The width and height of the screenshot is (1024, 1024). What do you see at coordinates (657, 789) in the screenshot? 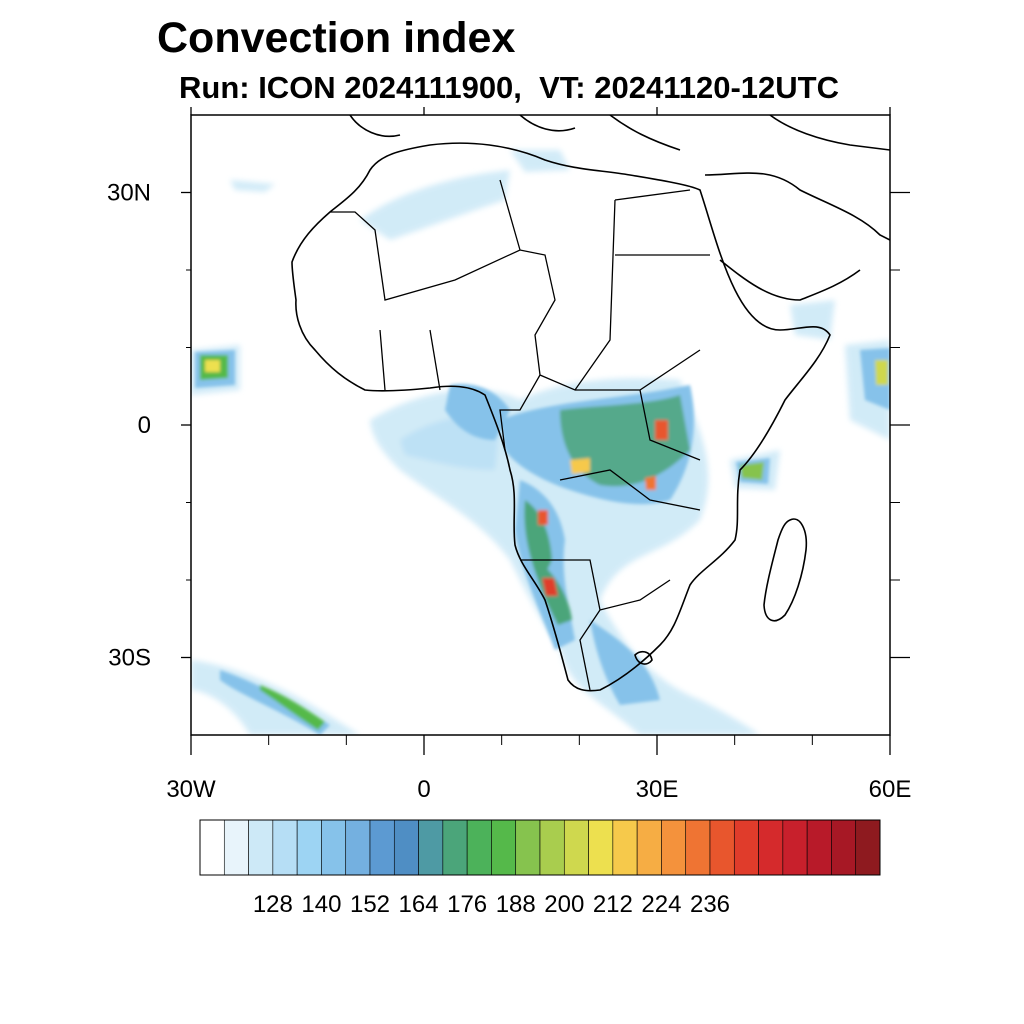
I see `lon-tick-label: 30E` at bounding box center [657, 789].